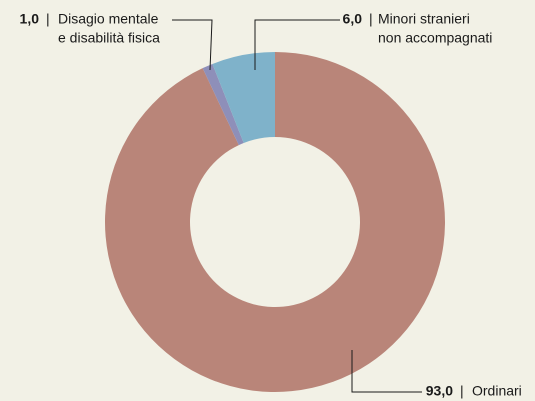  Describe the element at coordinates (108, 19) in the screenshot. I see `category-label: Disagio mentale` at that location.